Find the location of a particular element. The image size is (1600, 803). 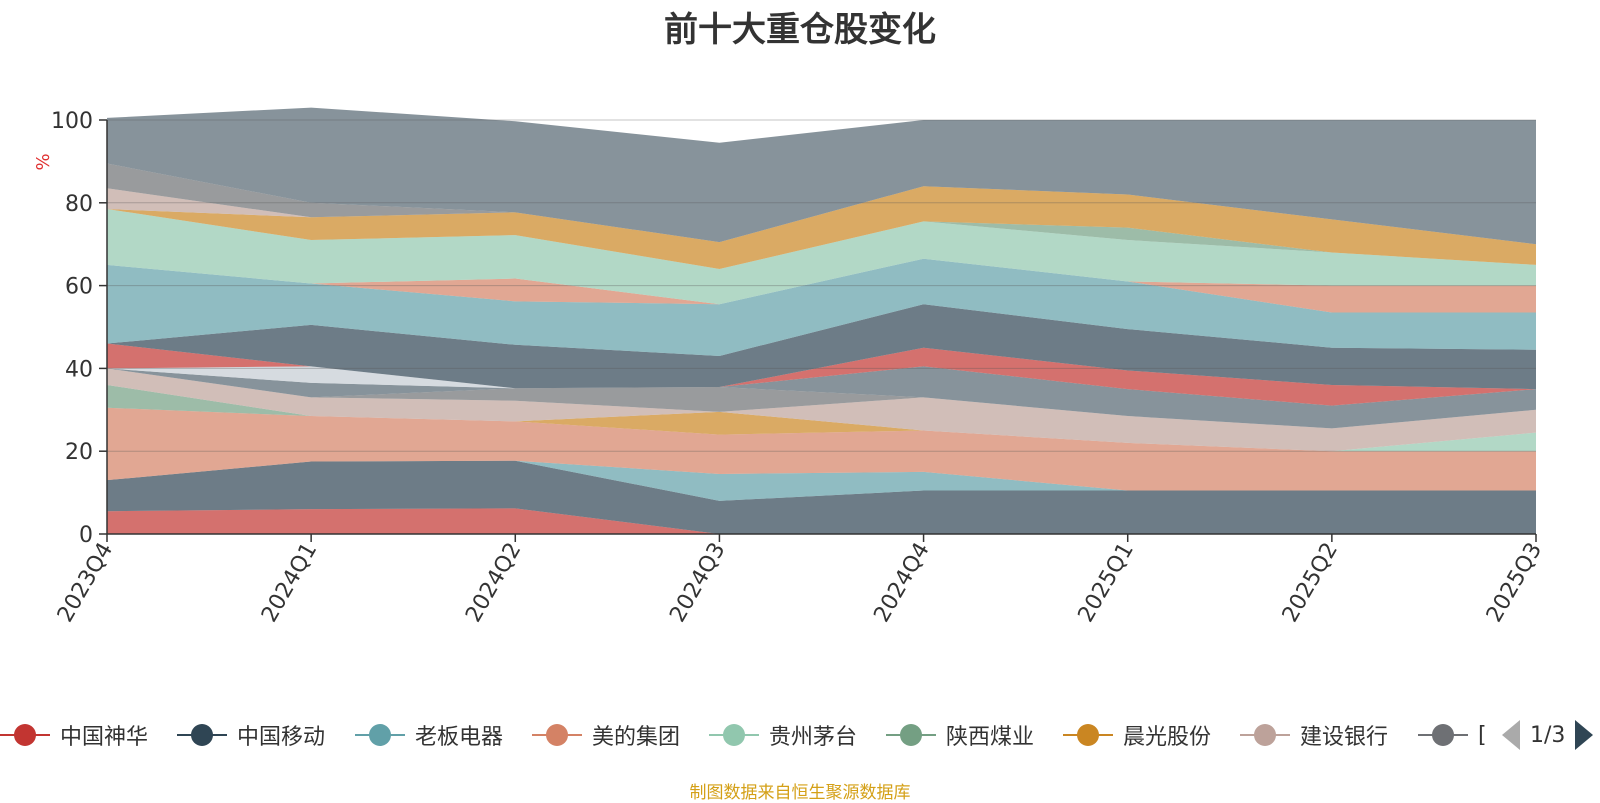

y-tick-label: 80 is located at coordinates (79, 204).